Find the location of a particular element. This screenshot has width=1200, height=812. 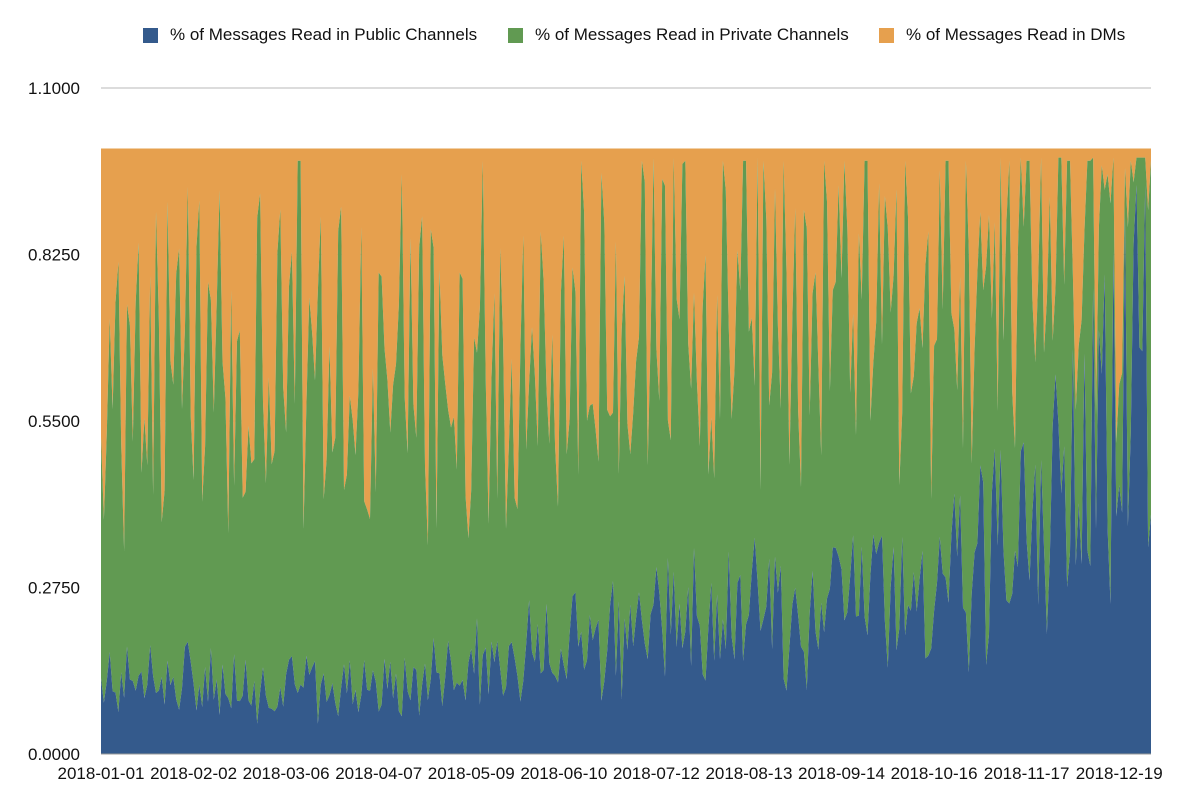

legend-label-private: % of Messages Read in Private Channels is located at coordinates (692, 34).